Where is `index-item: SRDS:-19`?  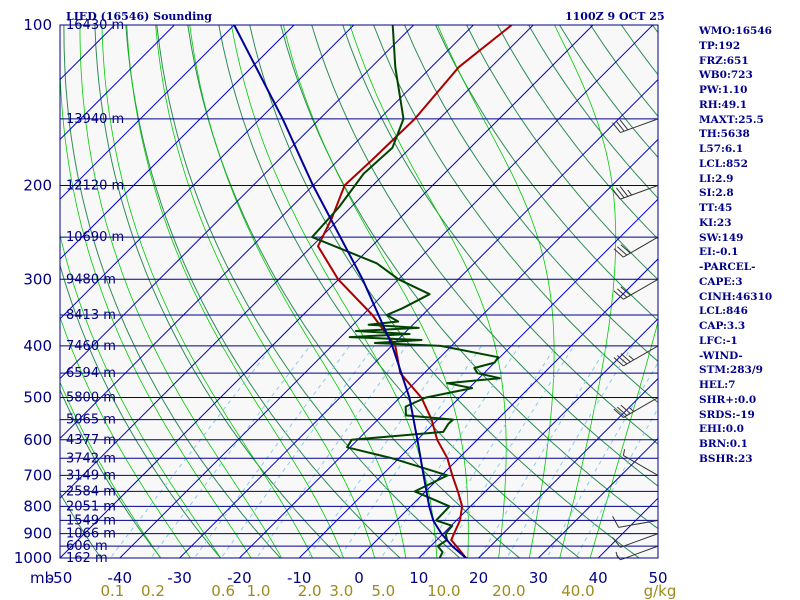 index-item: SRDS:-19 is located at coordinates (727, 414).